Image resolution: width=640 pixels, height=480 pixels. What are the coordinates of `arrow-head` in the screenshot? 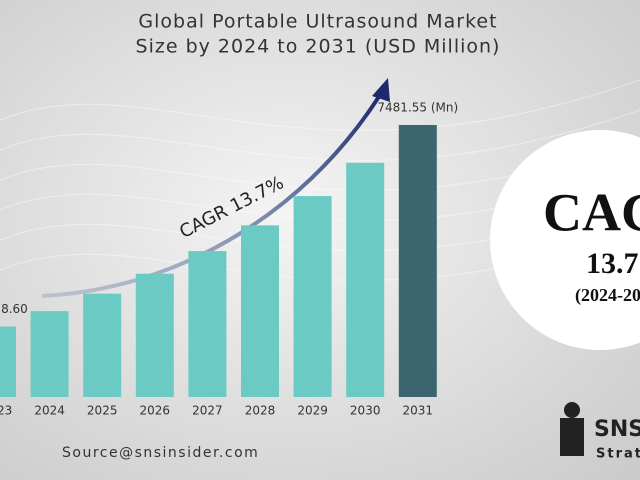 It's located at (381, 90).